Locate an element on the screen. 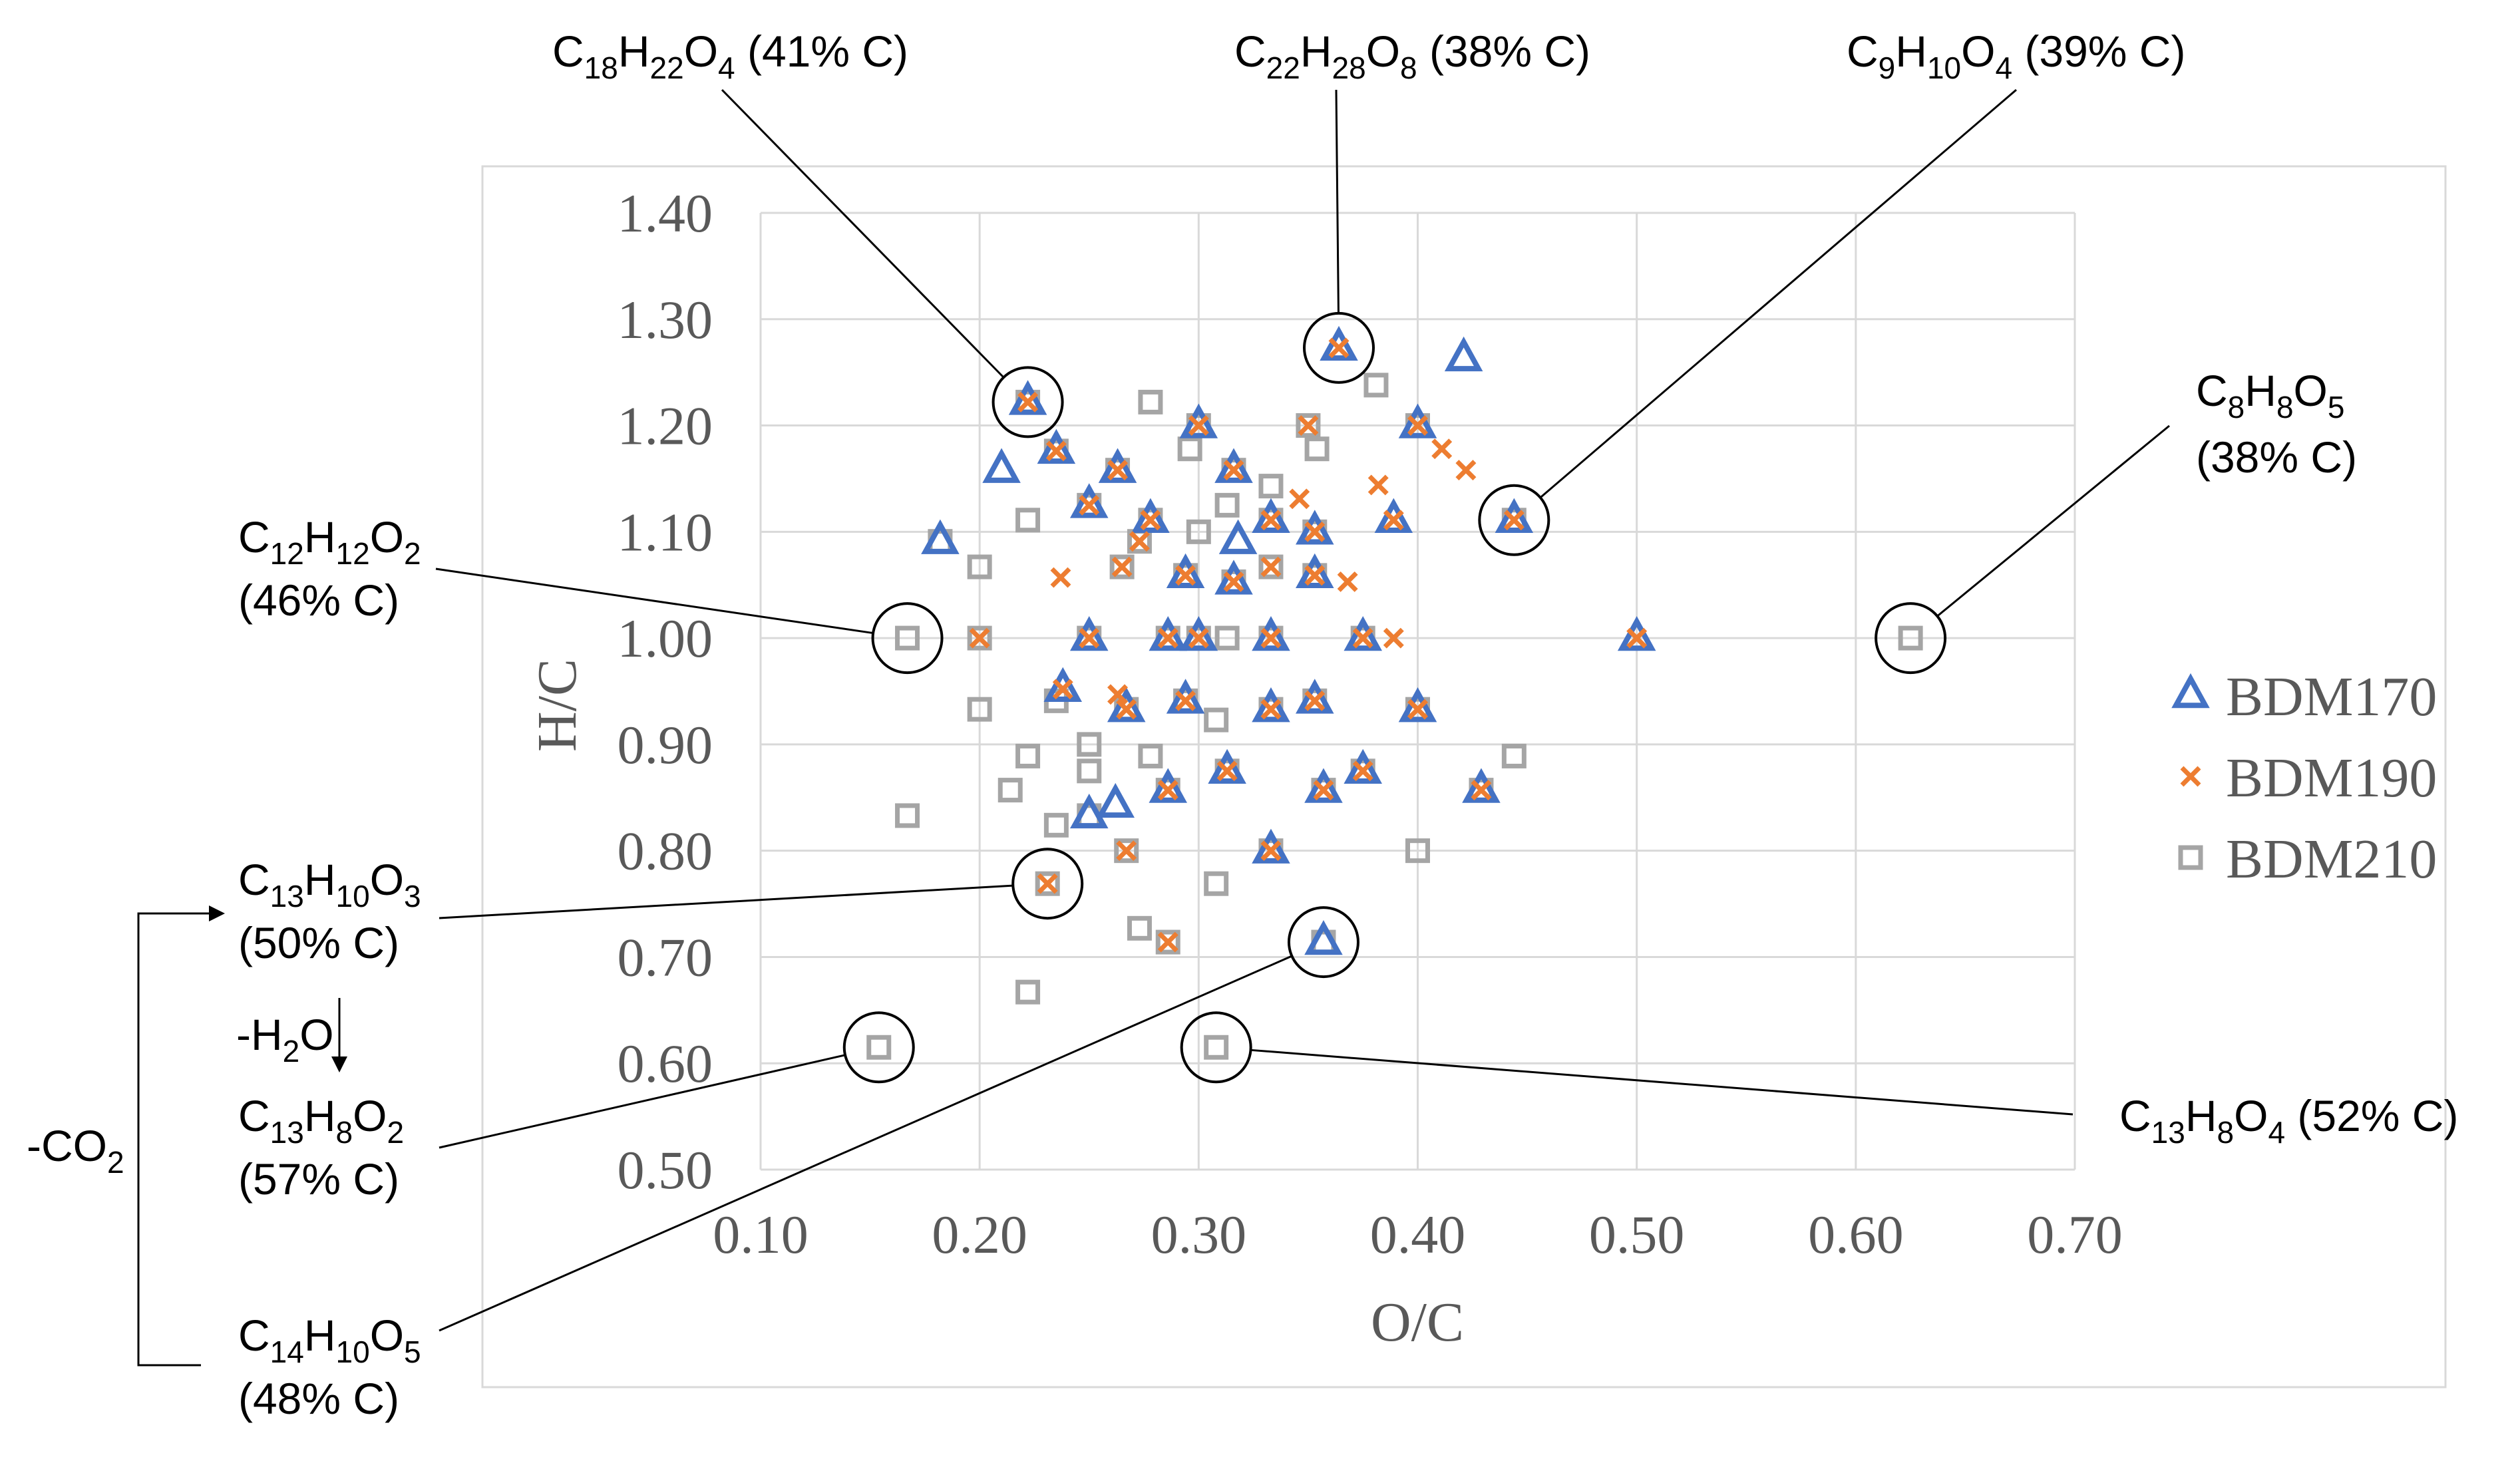 The image size is (2520, 1459). callout-formula: C12H12O2 is located at coordinates (329, 541).